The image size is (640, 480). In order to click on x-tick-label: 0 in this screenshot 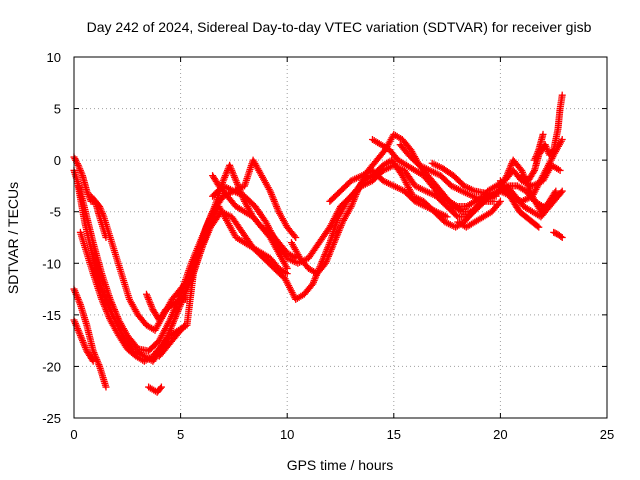, I will do `click(73, 434)`.